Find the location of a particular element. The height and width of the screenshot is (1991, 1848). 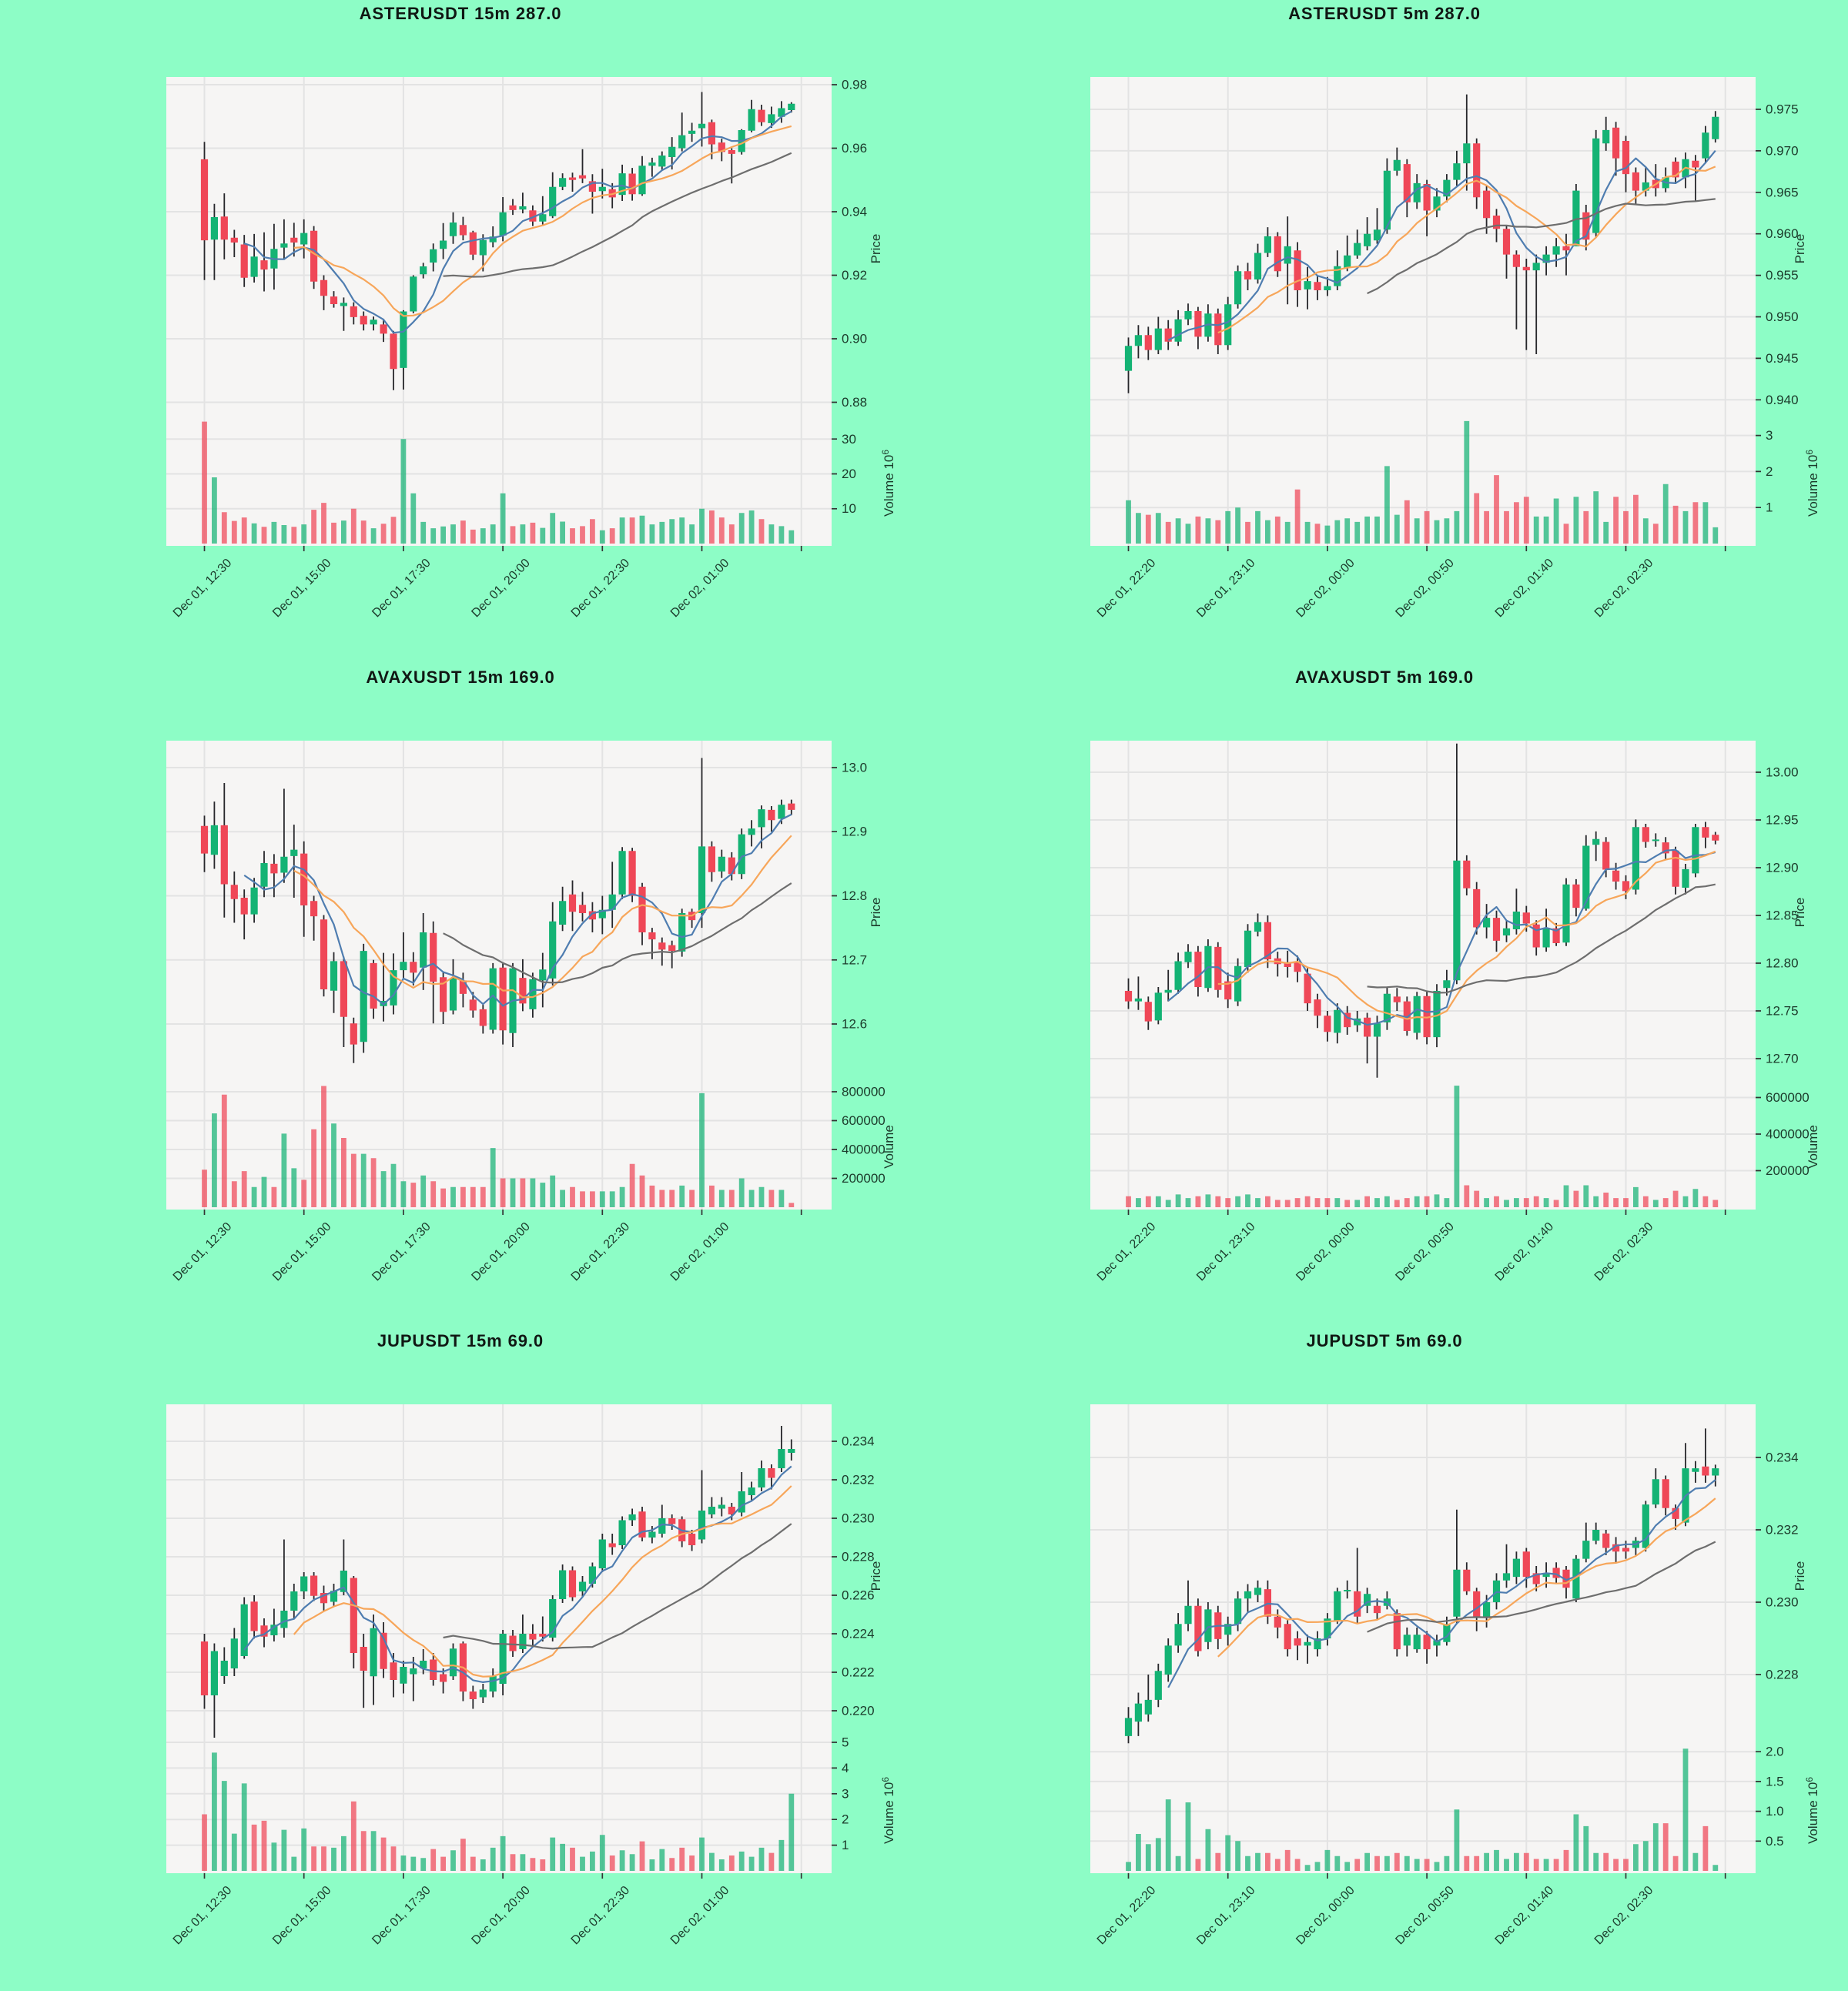

svg-text: 10 is located at coordinates (849, 508).